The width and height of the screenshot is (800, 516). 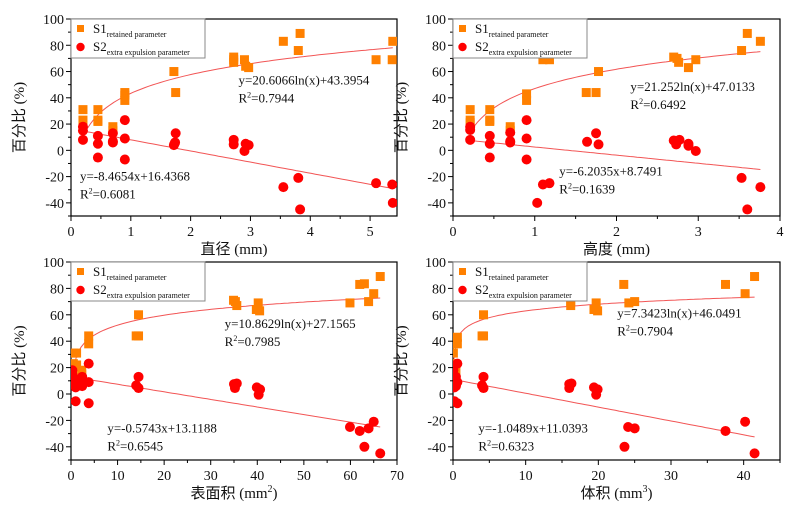 I want to click on x-axis: 0 10 20 30 40 50 60 70, so click(x=236, y=472).